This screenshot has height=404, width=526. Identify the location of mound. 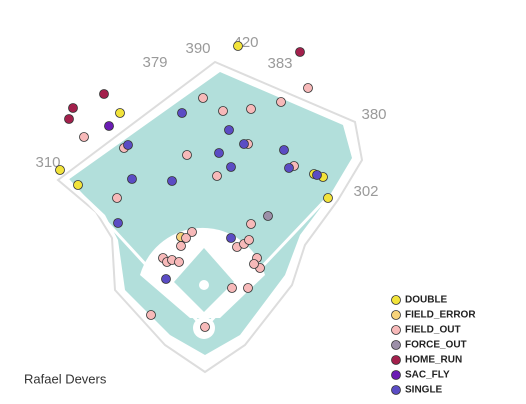
(204, 285).